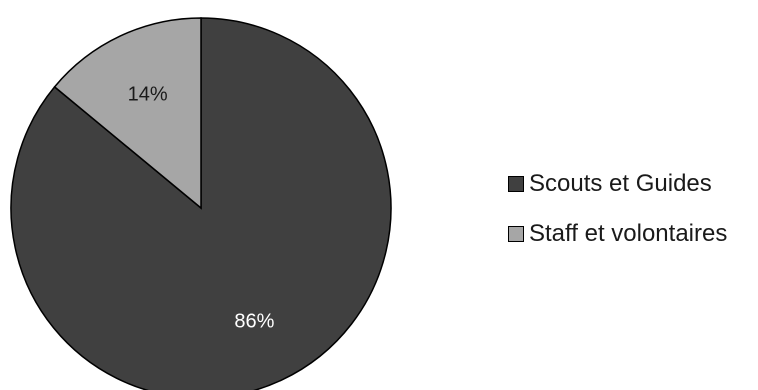 The height and width of the screenshot is (390, 758). Describe the element at coordinates (254, 321) in the screenshot. I see `data-label-scouts: 86%` at that location.